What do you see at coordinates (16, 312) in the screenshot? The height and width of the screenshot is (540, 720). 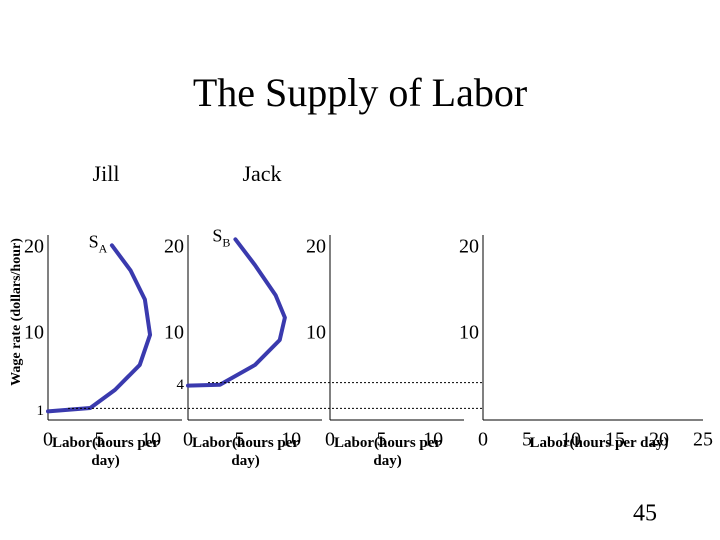 I see `y-axis-label: Wage rate (dollars/hour)` at bounding box center [16, 312].